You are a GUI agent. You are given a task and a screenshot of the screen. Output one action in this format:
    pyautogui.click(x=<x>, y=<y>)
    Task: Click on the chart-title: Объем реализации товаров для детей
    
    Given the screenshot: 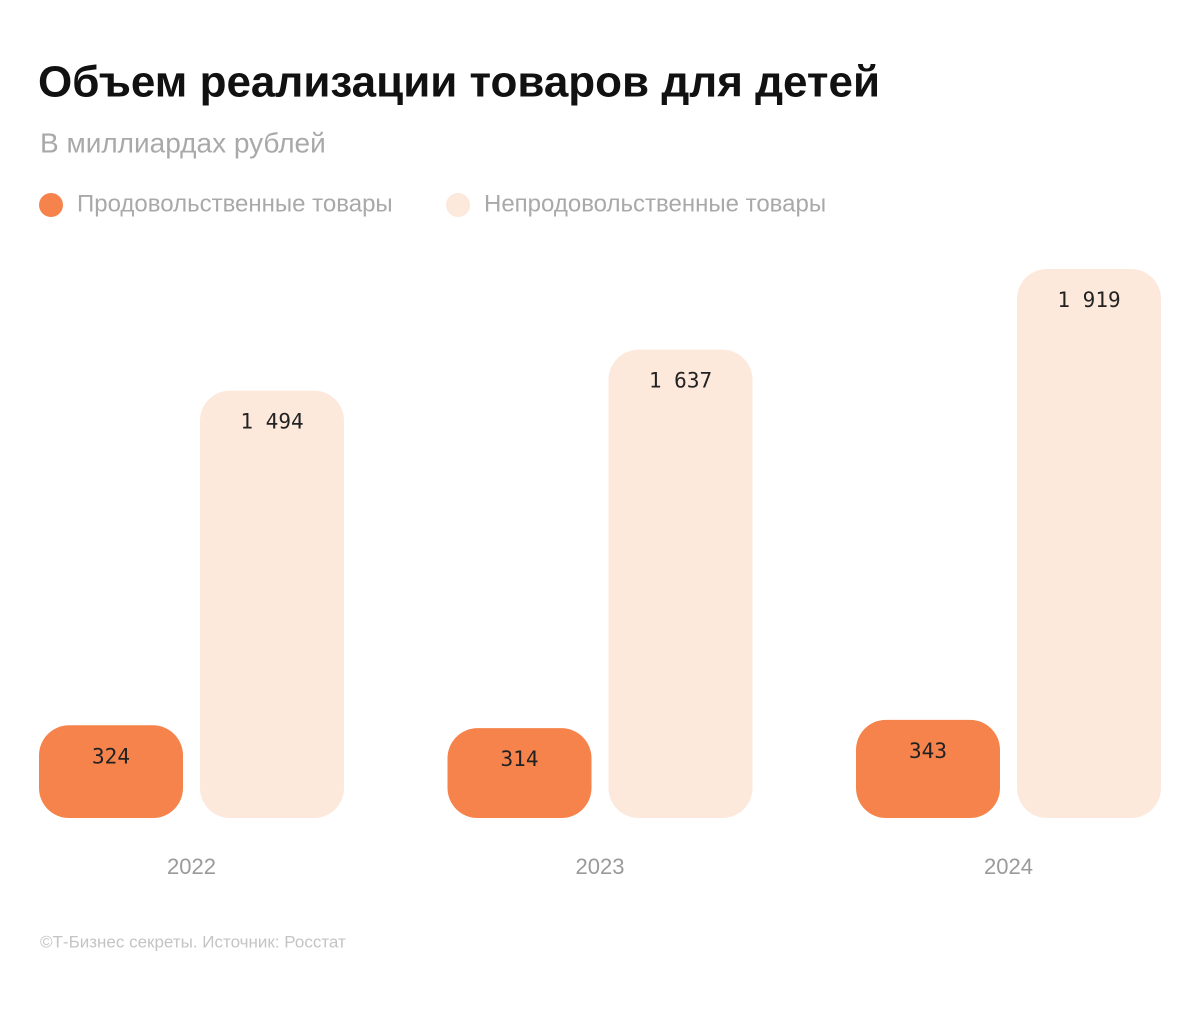 What is the action you would take?
    pyautogui.click(x=459, y=82)
    